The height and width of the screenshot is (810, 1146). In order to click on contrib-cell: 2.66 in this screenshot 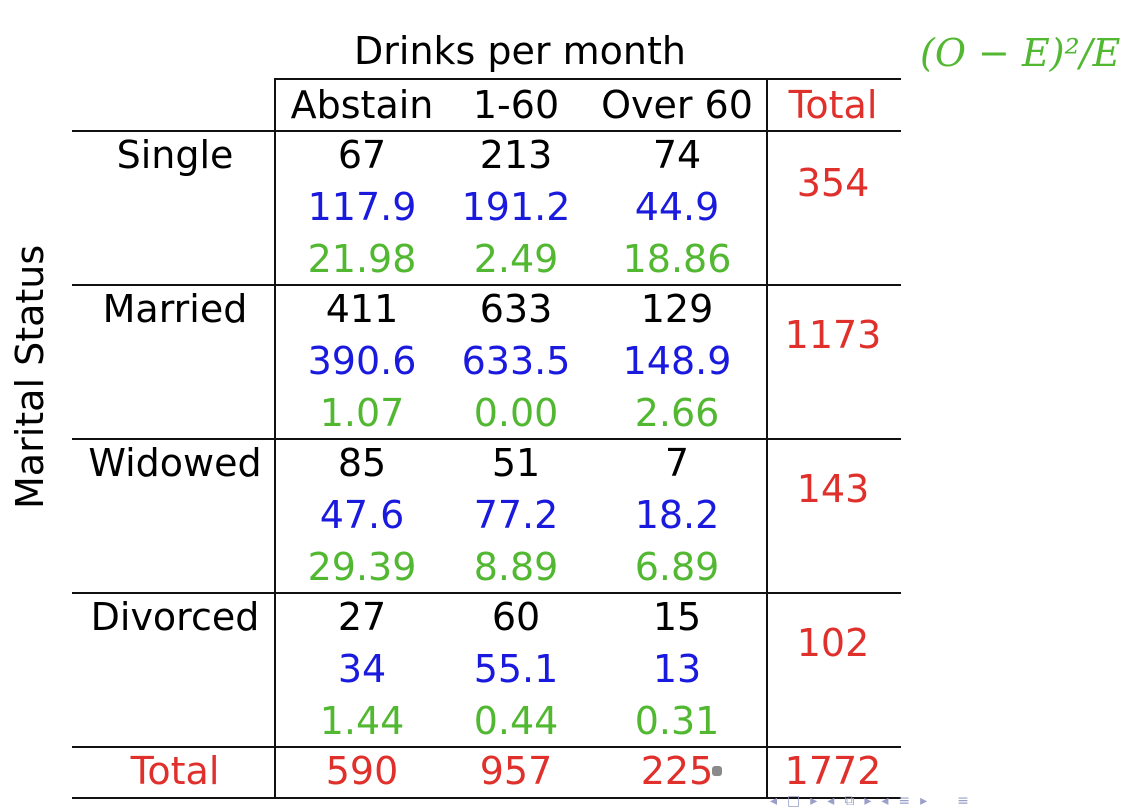, I will do `click(677, 413)`.